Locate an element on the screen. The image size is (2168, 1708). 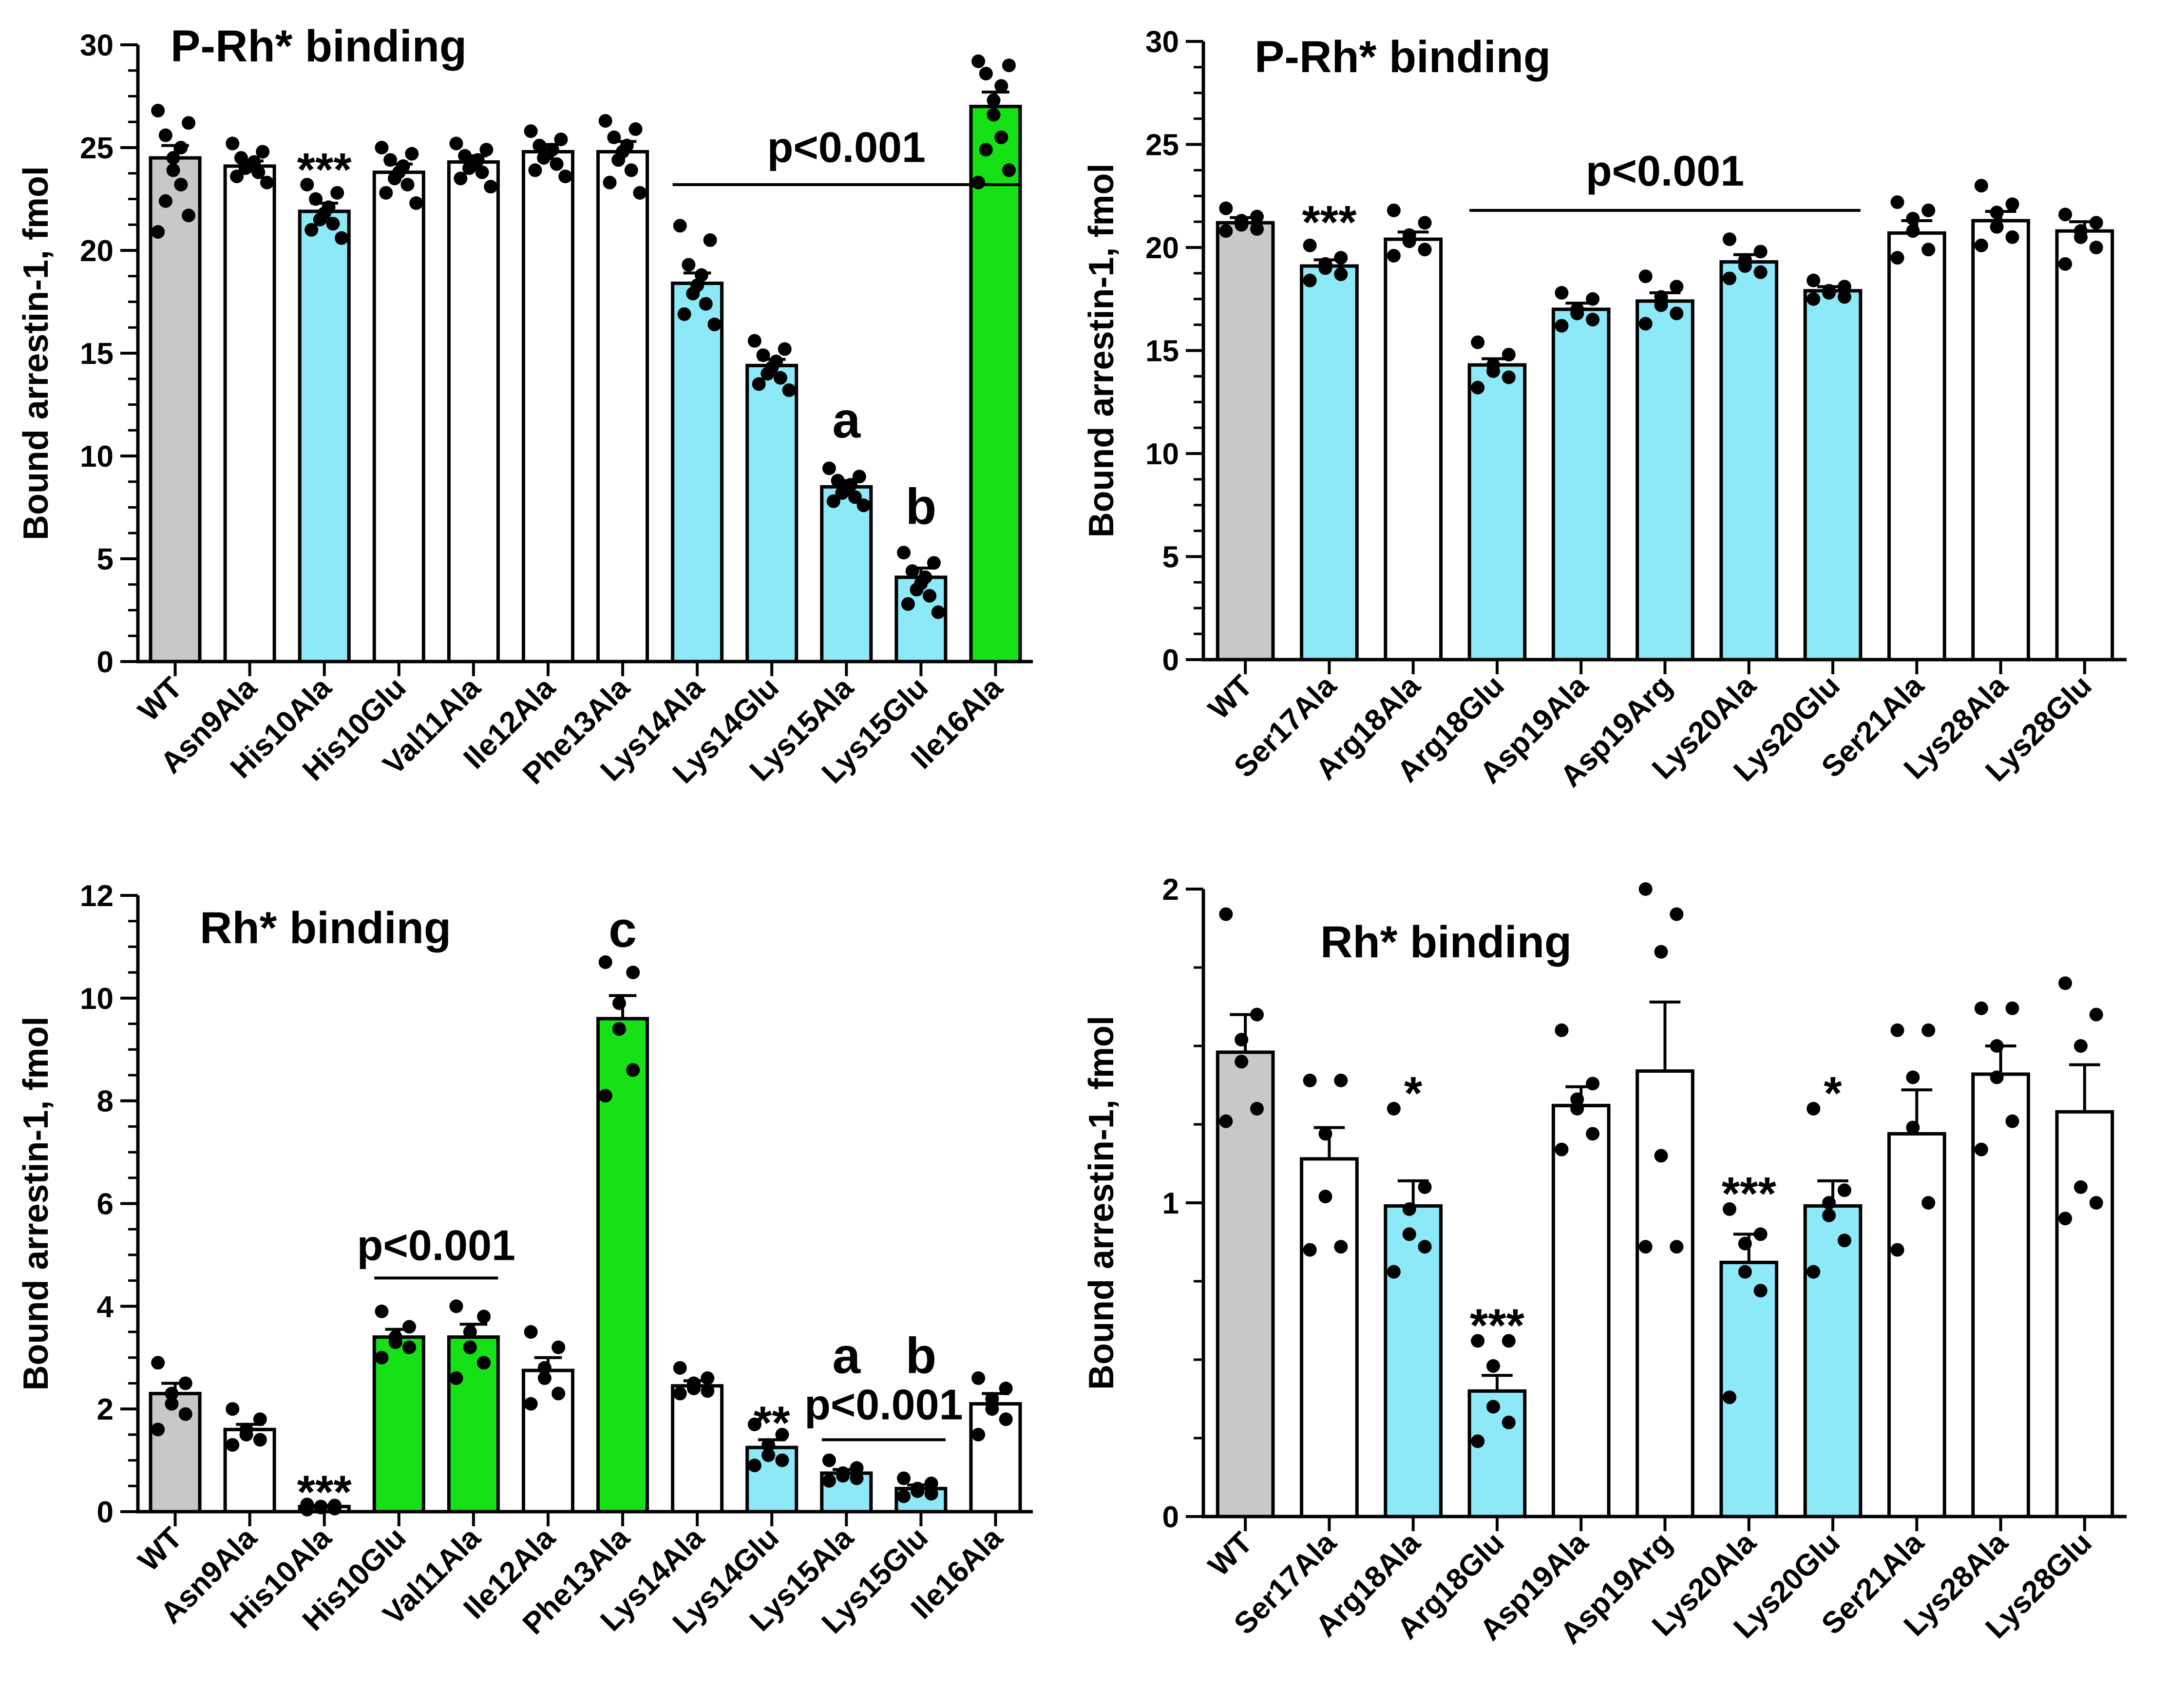
y-tick-label: 25 is located at coordinates (97, 148).